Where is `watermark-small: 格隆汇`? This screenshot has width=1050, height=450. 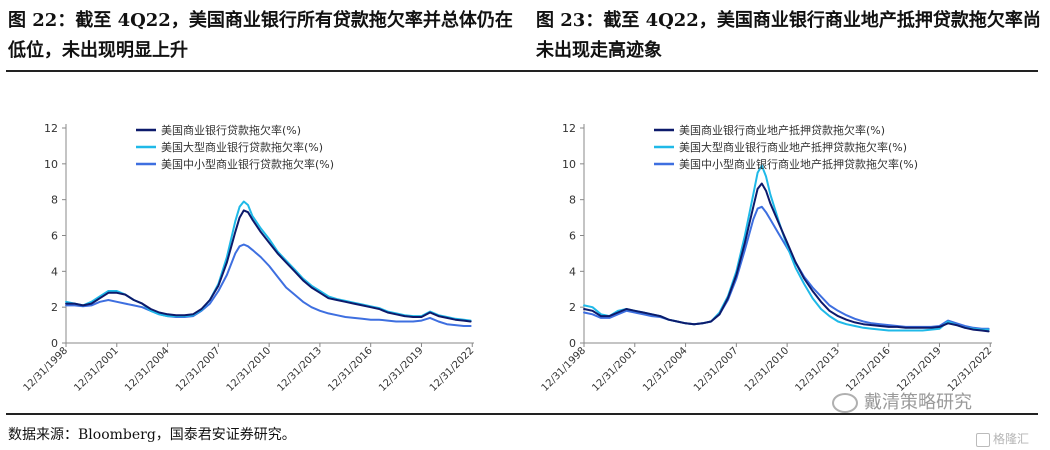
watermark-small: 格隆汇 is located at coordinates (1002, 438).